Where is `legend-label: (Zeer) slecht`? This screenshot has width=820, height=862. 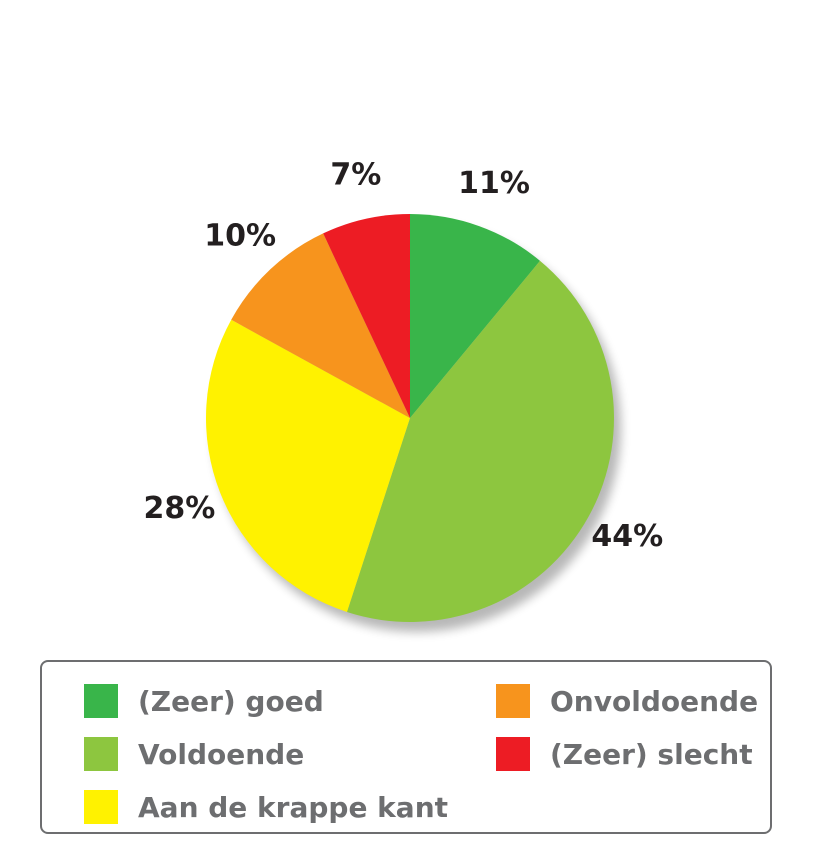
legend-label: (Zeer) slecht is located at coordinates (651, 754).